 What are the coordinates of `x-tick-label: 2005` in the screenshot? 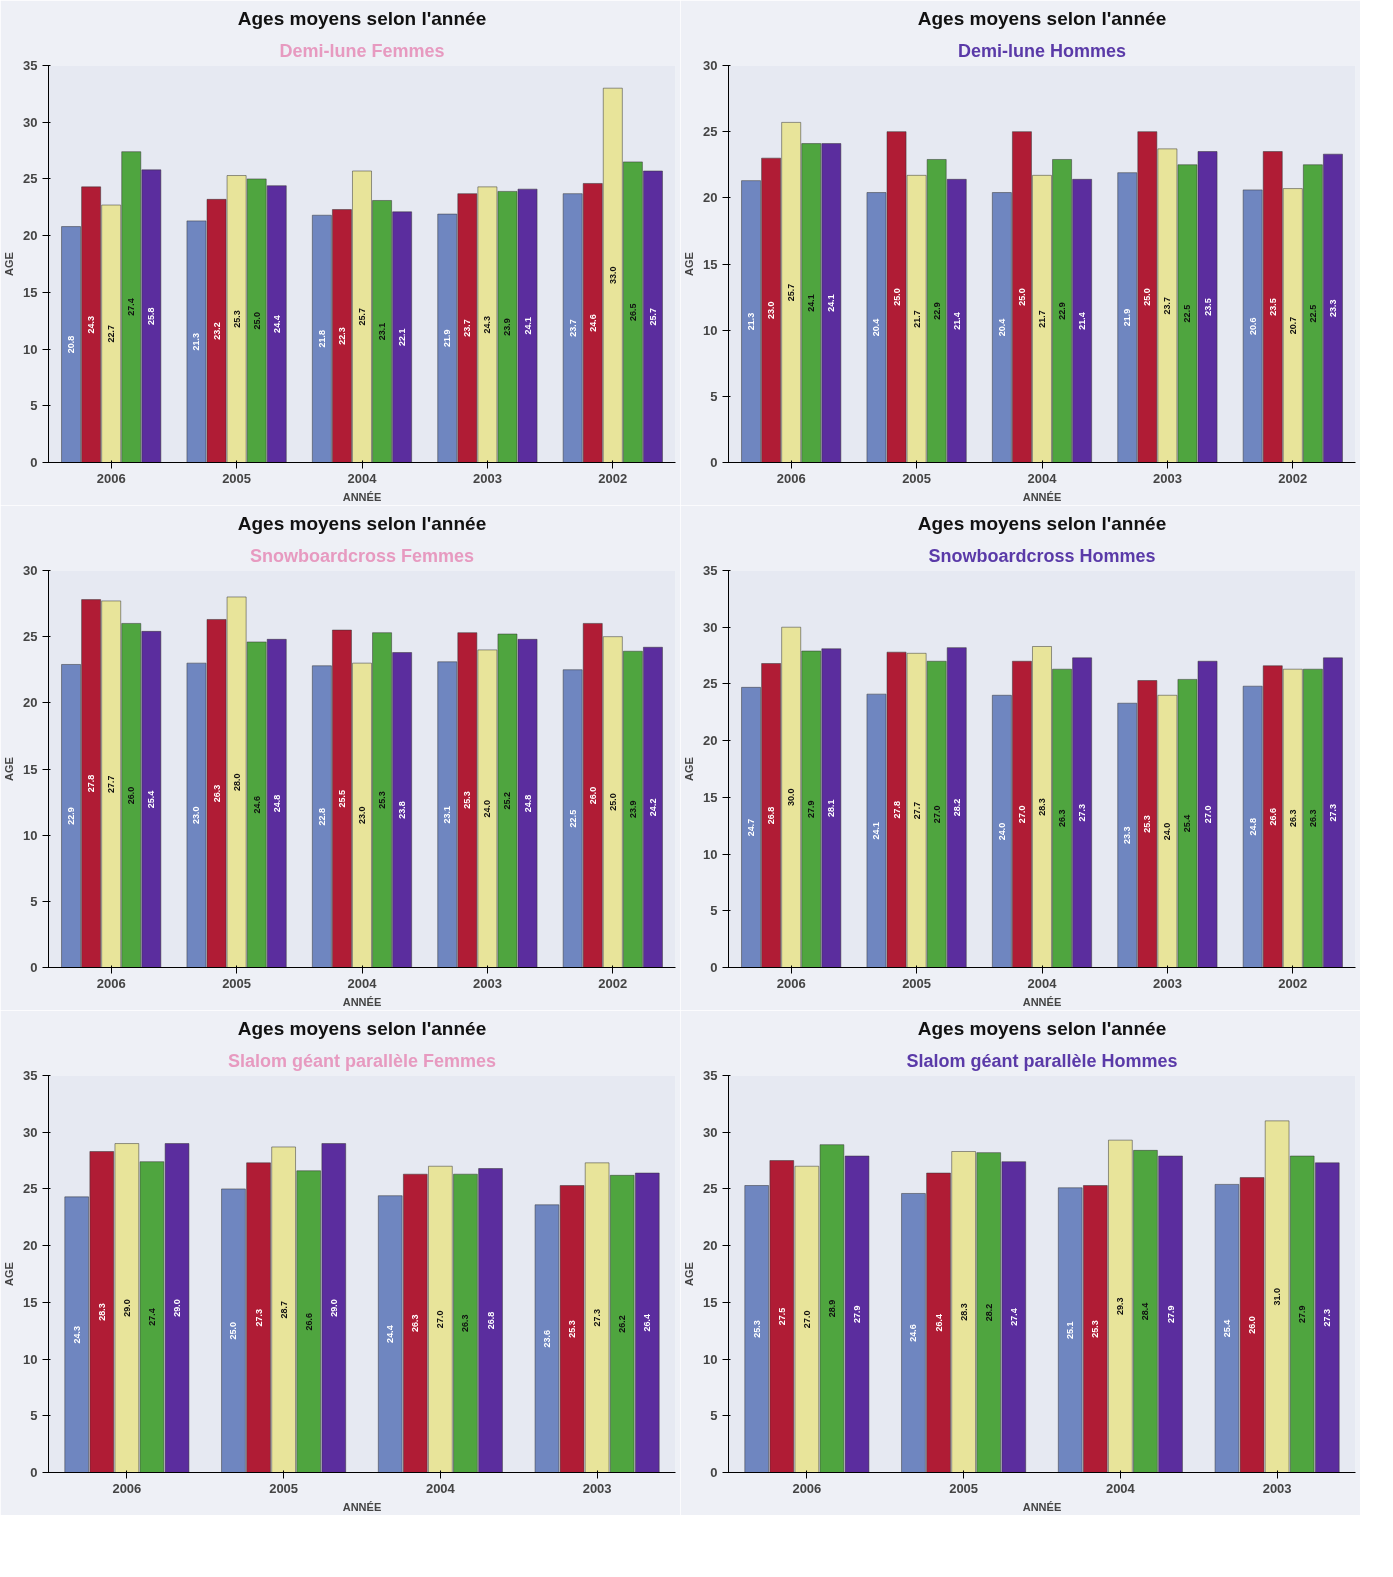 It's located at (964, 1488).